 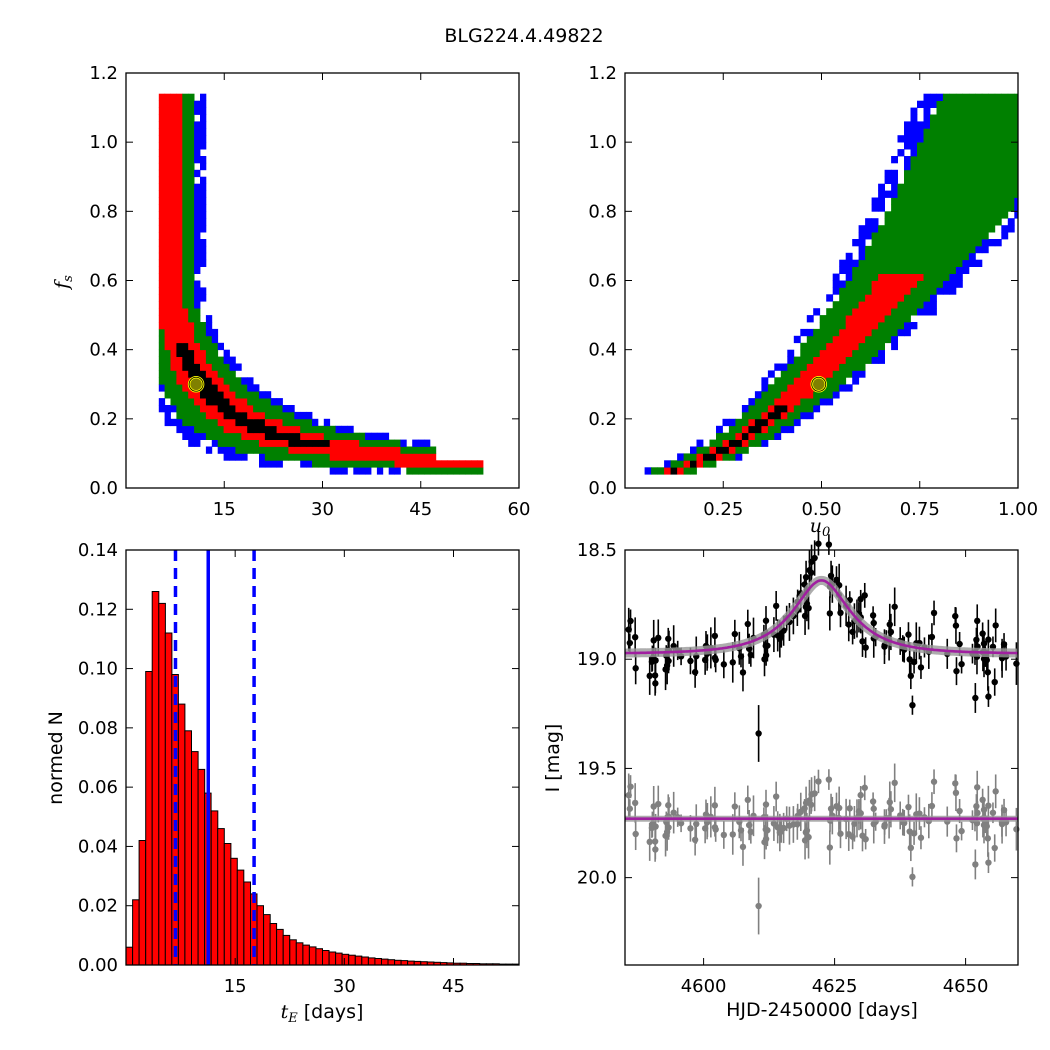 What do you see at coordinates (103, 73) in the screenshot?
I see `te-fs-y-tick-label: 1.2` at bounding box center [103, 73].